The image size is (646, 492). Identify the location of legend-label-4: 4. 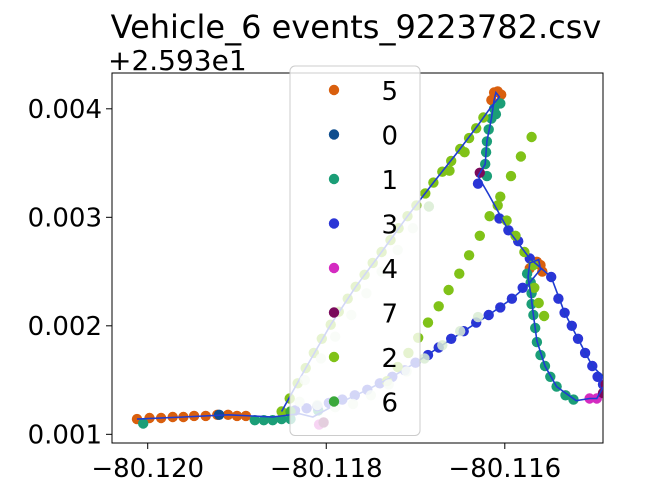
(389, 270).